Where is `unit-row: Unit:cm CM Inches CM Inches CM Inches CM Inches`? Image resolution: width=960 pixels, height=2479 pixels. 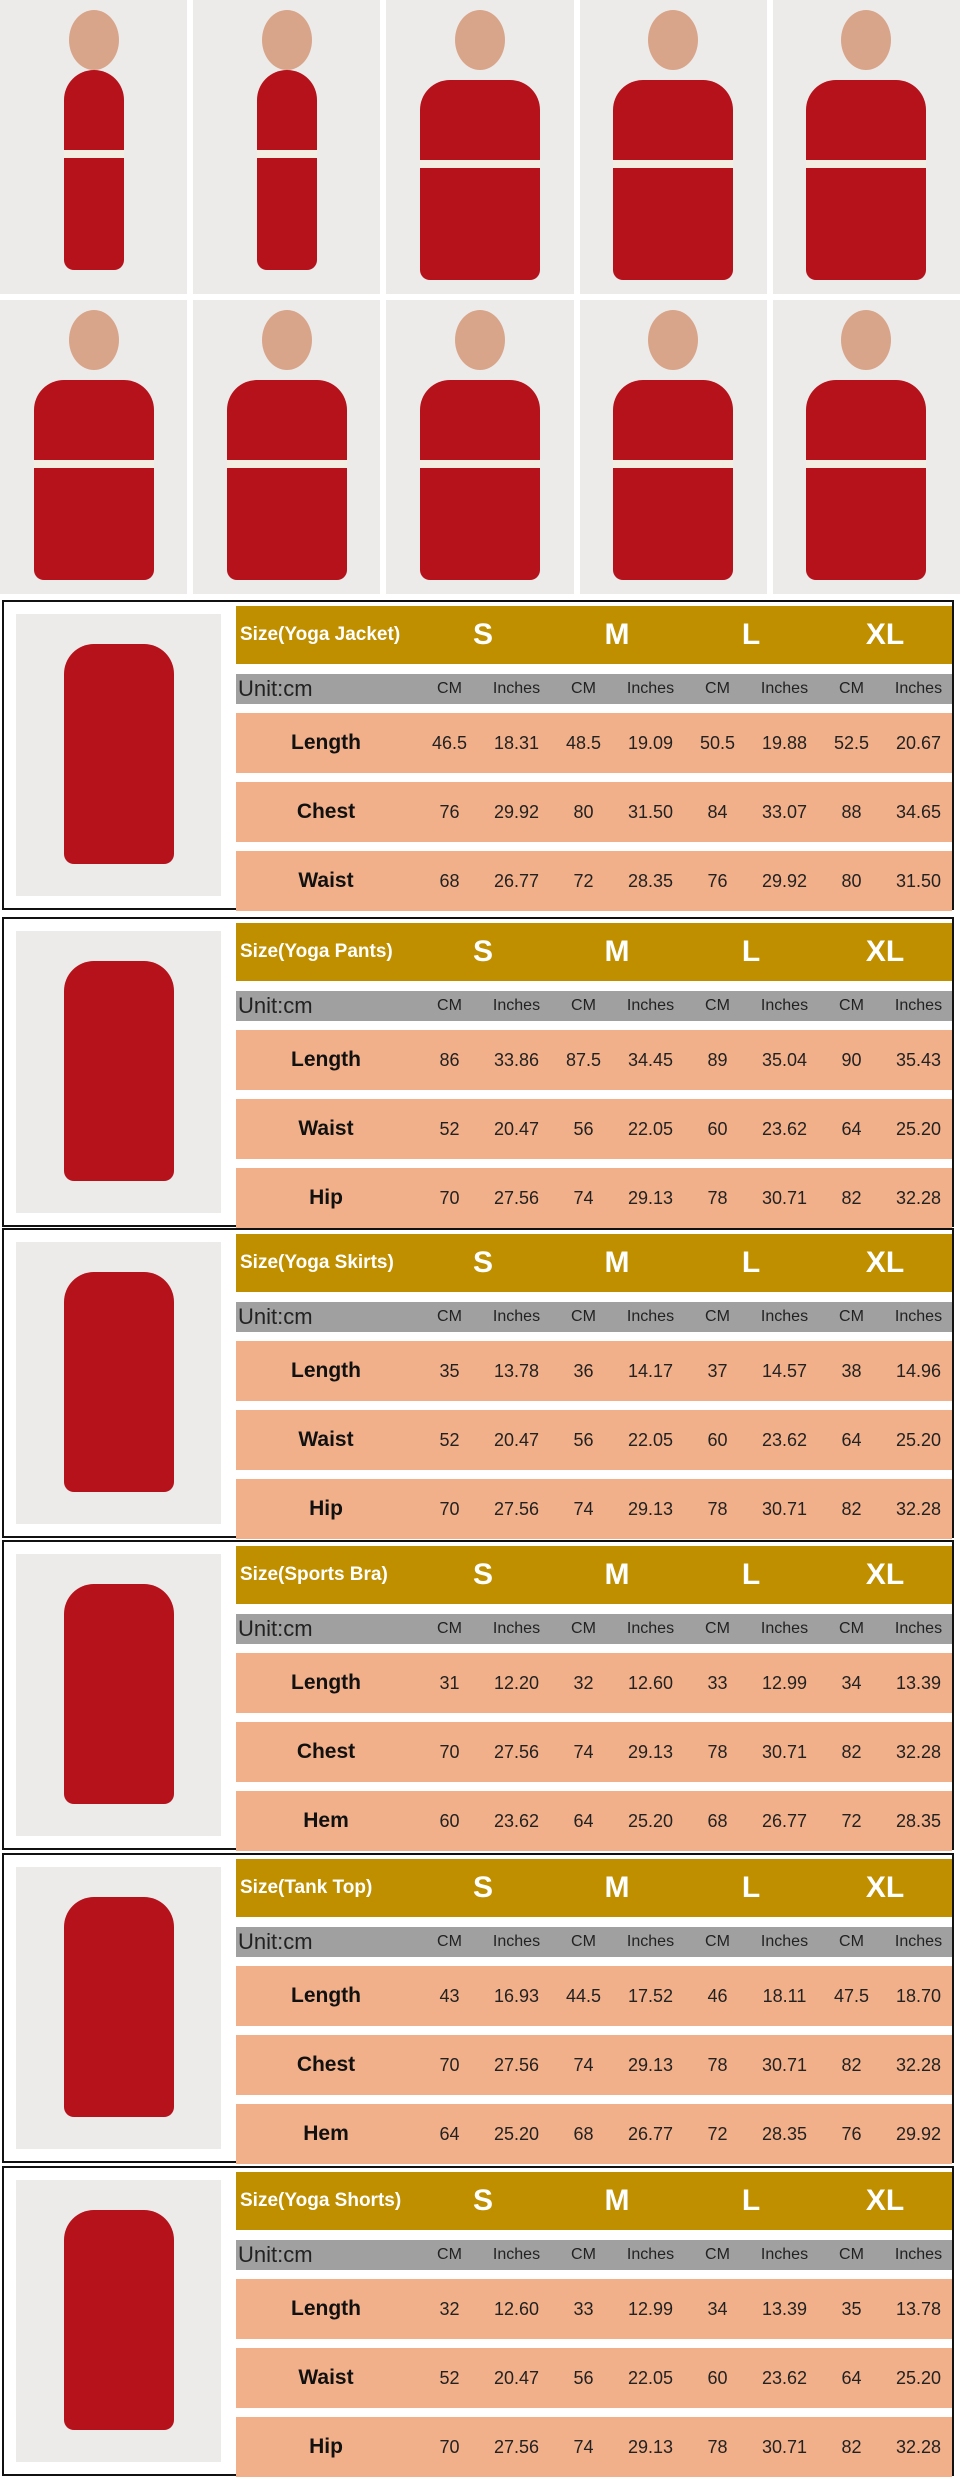 unit-row: Unit:cm CM Inches CM Inches CM Inches CM Inches is located at coordinates (594, 1006).